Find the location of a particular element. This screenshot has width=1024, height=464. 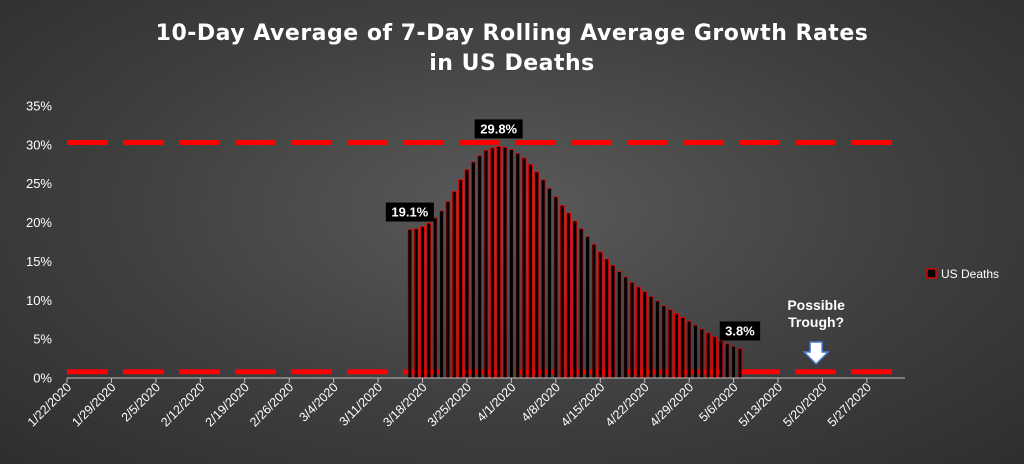

data-callout: 3.8% is located at coordinates (740, 331).